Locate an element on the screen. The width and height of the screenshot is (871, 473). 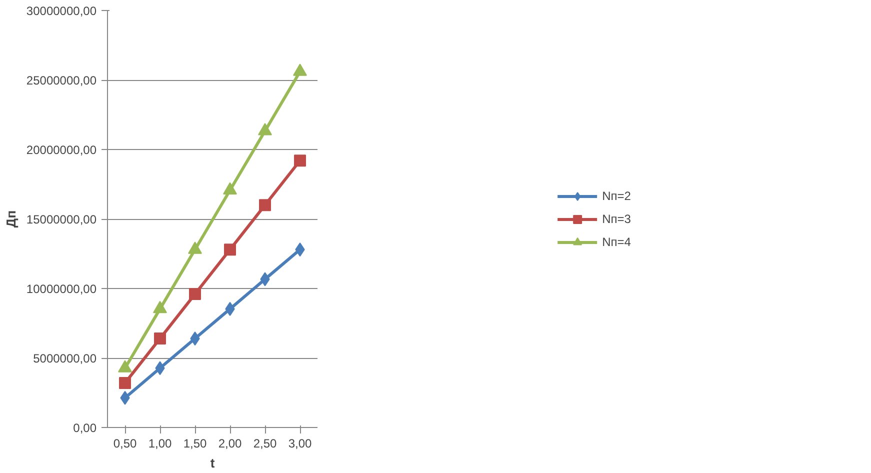
y-tick-label: 25000000,00 is located at coordinates (61, 81).